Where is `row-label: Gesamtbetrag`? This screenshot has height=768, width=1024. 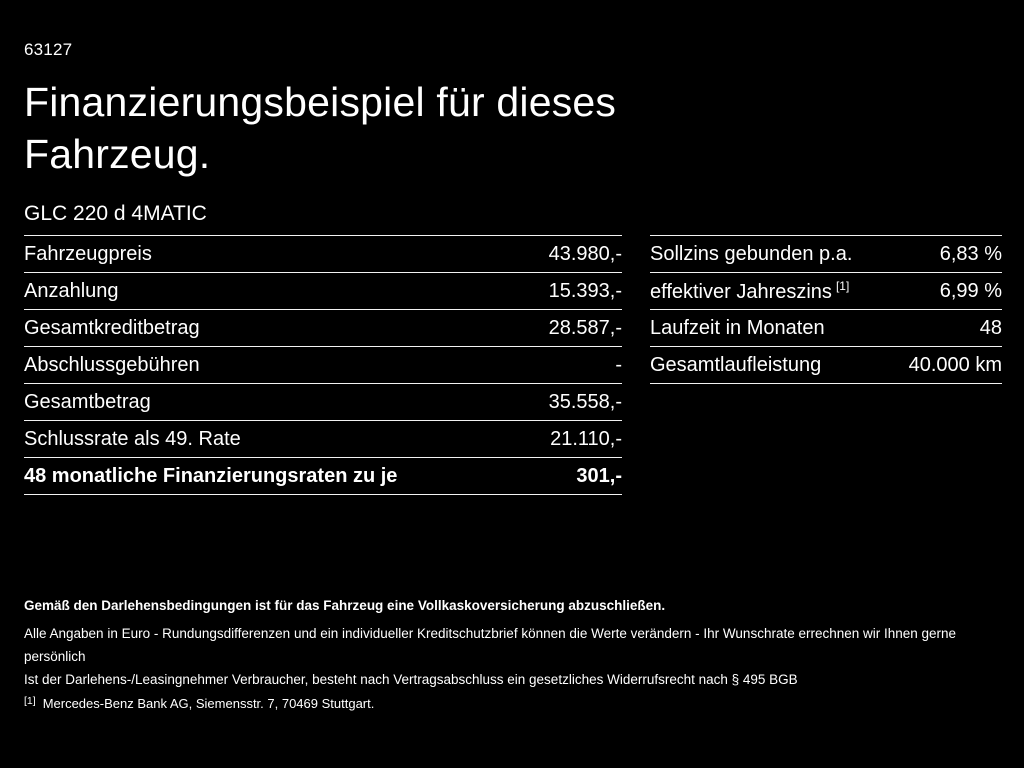 row-label: Gesamtbetrag is located at coordinates (87, 401).